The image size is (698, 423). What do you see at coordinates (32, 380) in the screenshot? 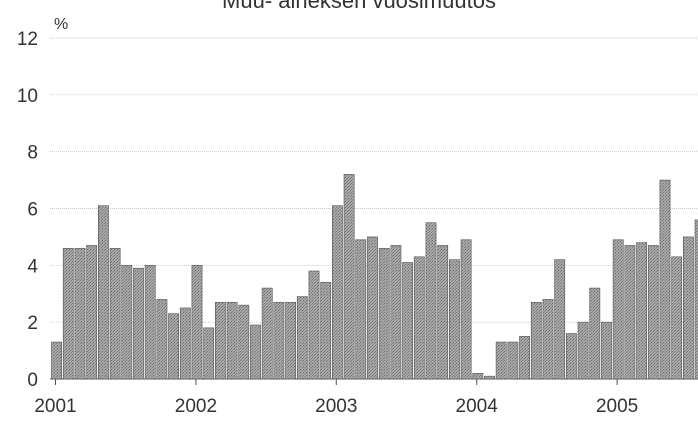
I see `y-tick-label-0: 0` at bounding box center [32, 380].